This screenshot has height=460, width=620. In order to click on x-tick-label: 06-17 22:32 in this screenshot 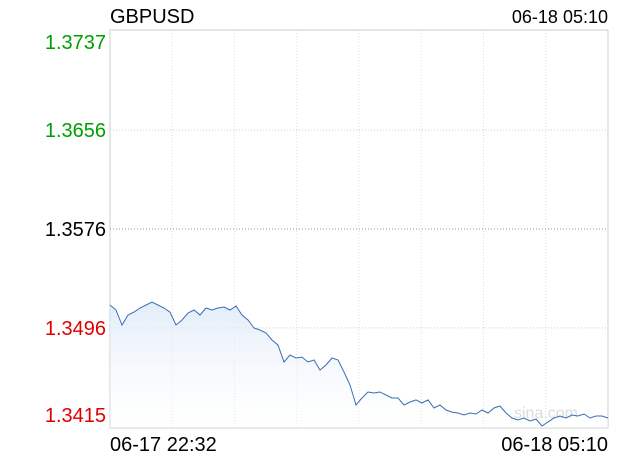, I will do `click(163, 445)`.